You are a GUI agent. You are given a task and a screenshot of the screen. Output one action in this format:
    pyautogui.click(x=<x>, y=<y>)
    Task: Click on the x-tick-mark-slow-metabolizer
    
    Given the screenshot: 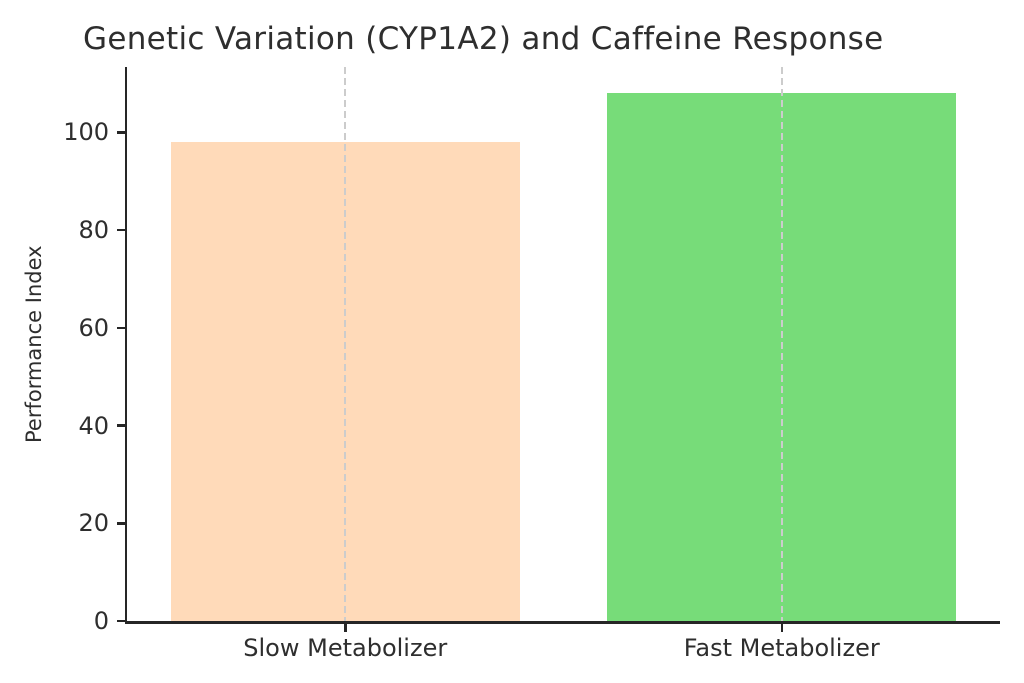 What is the action you would take?
    pyautogui.click(x=345, y=627)
    